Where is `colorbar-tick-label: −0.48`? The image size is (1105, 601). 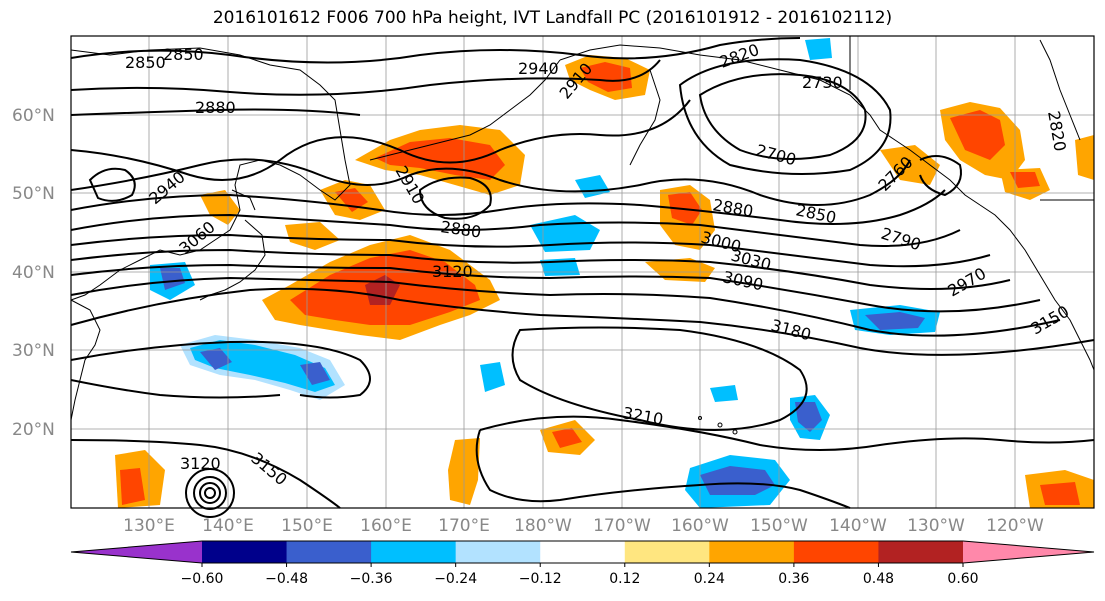
colorbar-tick-label: −0.48 is located at coordinates (286, 579).